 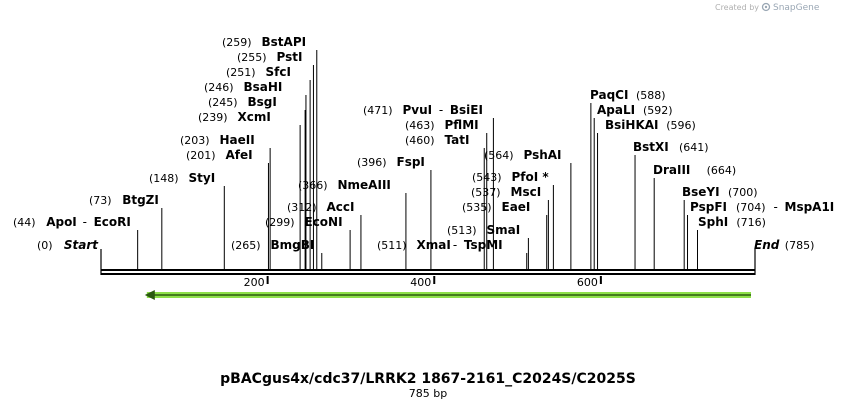 What do you see at coordinates (263, 87) in the screenshot?
I see `site-name-bsahi: BsaHI` at bounding box center [263, 87].